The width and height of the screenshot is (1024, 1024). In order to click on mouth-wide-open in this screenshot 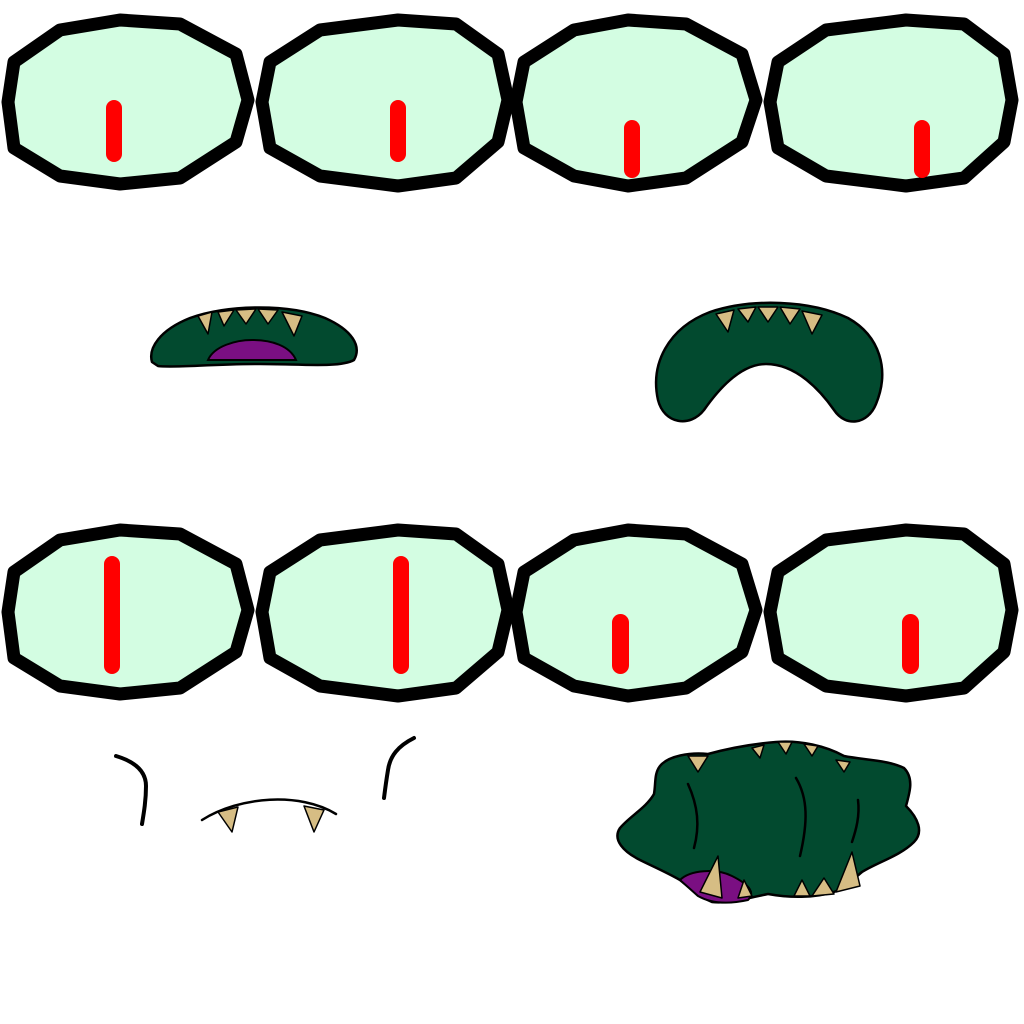, I will do `click(768, 822)`.